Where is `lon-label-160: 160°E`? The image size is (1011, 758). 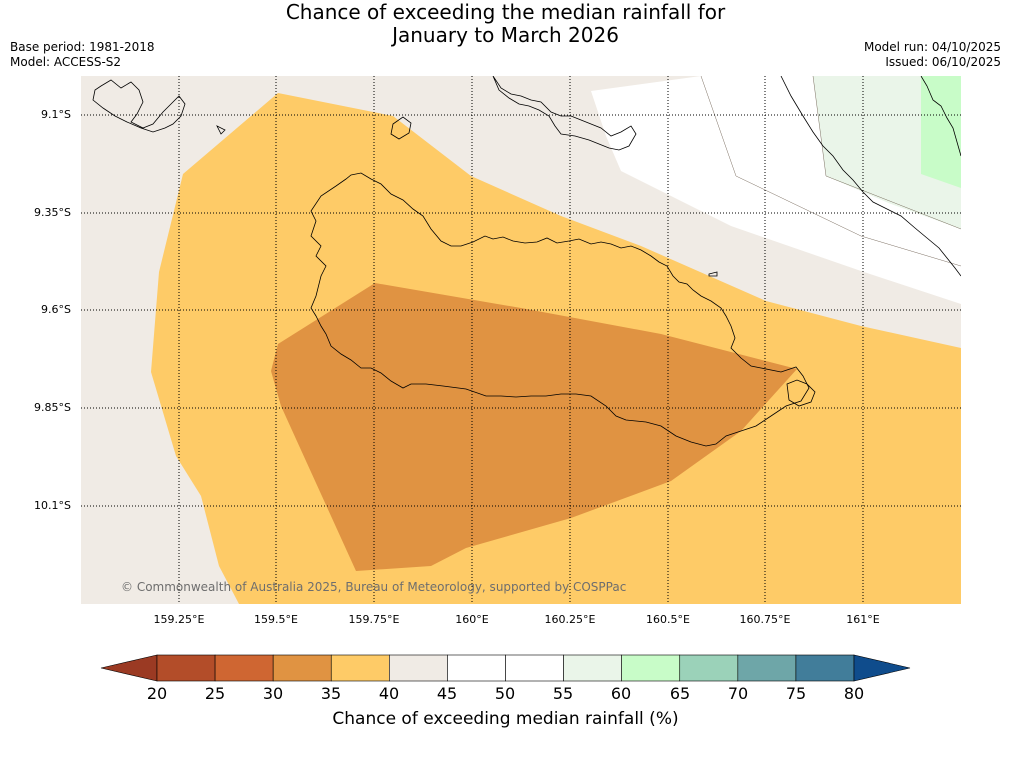 lon-label-160: 160°E is located at coordinates (472, 619).